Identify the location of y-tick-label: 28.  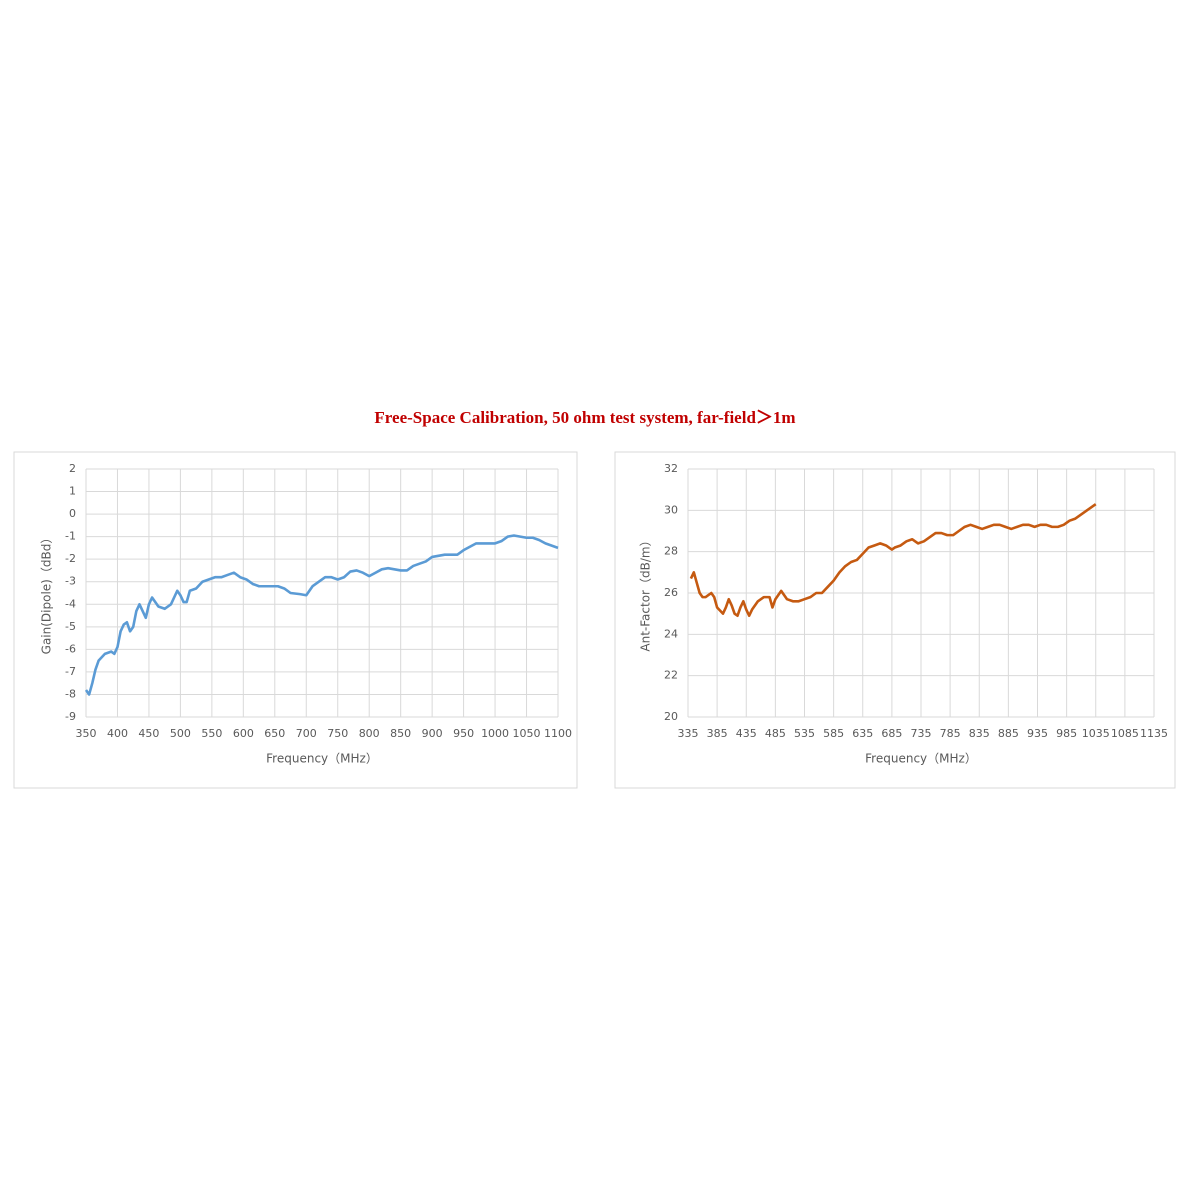
(671, 551).